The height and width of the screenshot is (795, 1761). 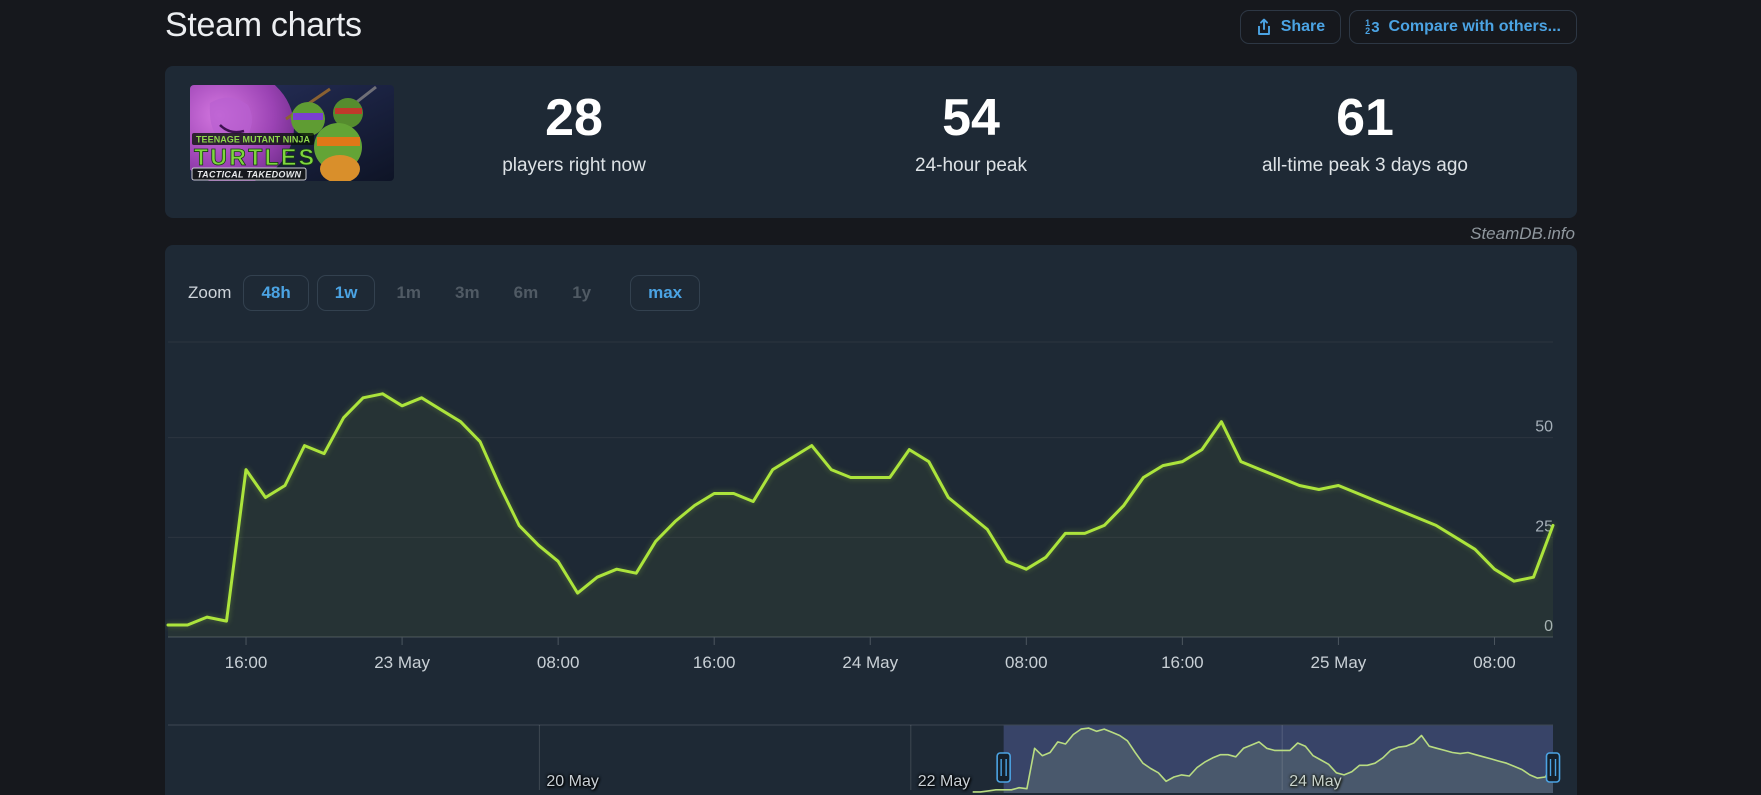 What do you see at coordinates (1522, 233) in the screenshot?
I see `steamdb-watermark: SteamDB.info` at bounding box center [1522, 233].